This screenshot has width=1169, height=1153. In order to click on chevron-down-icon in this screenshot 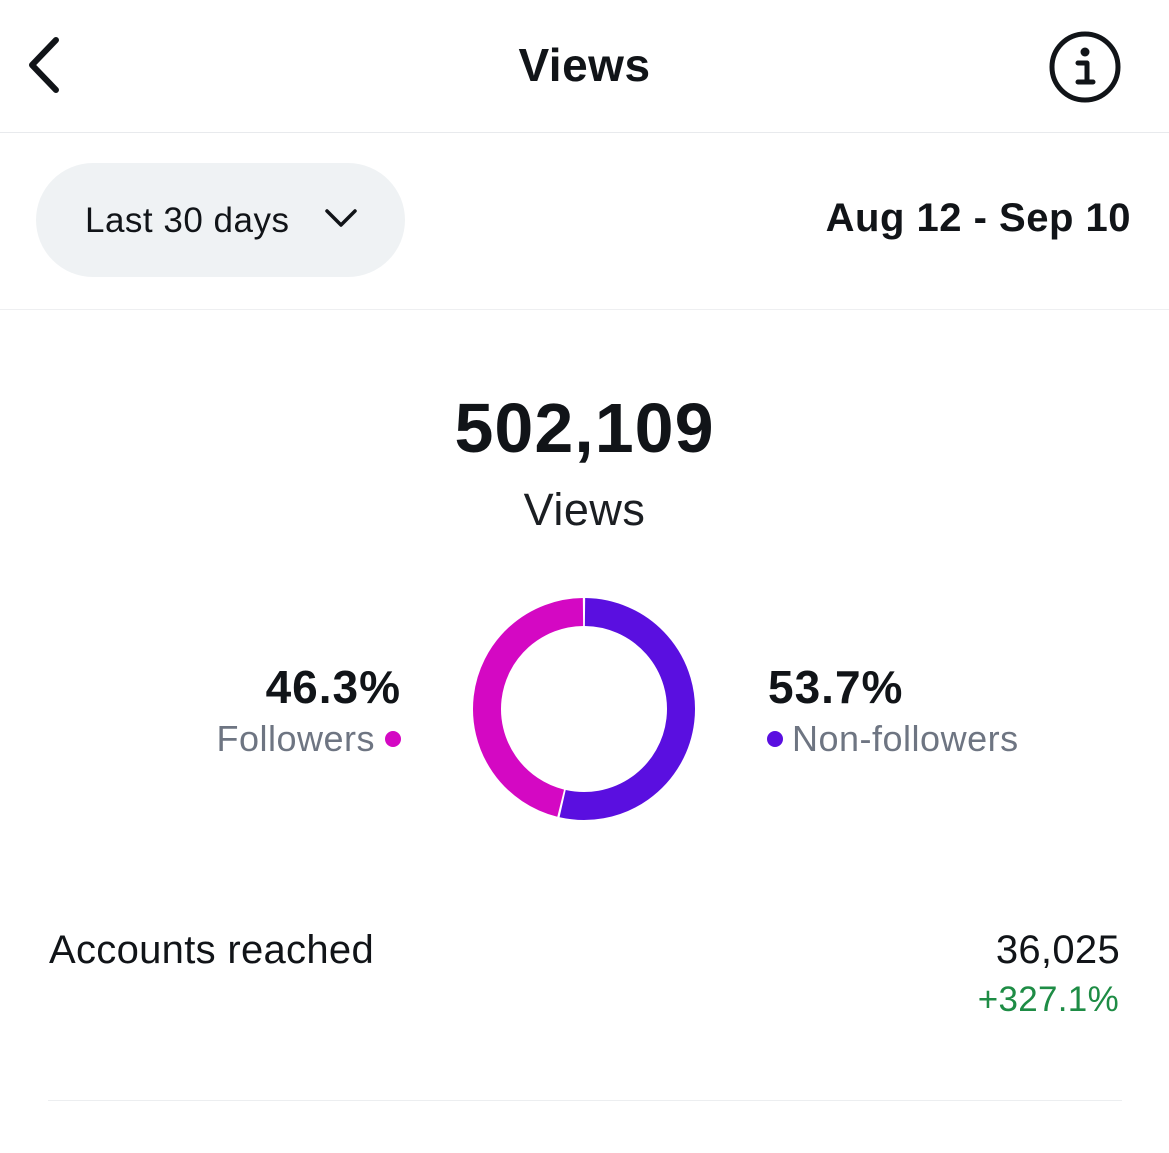, I will do `click(341, 218)`.